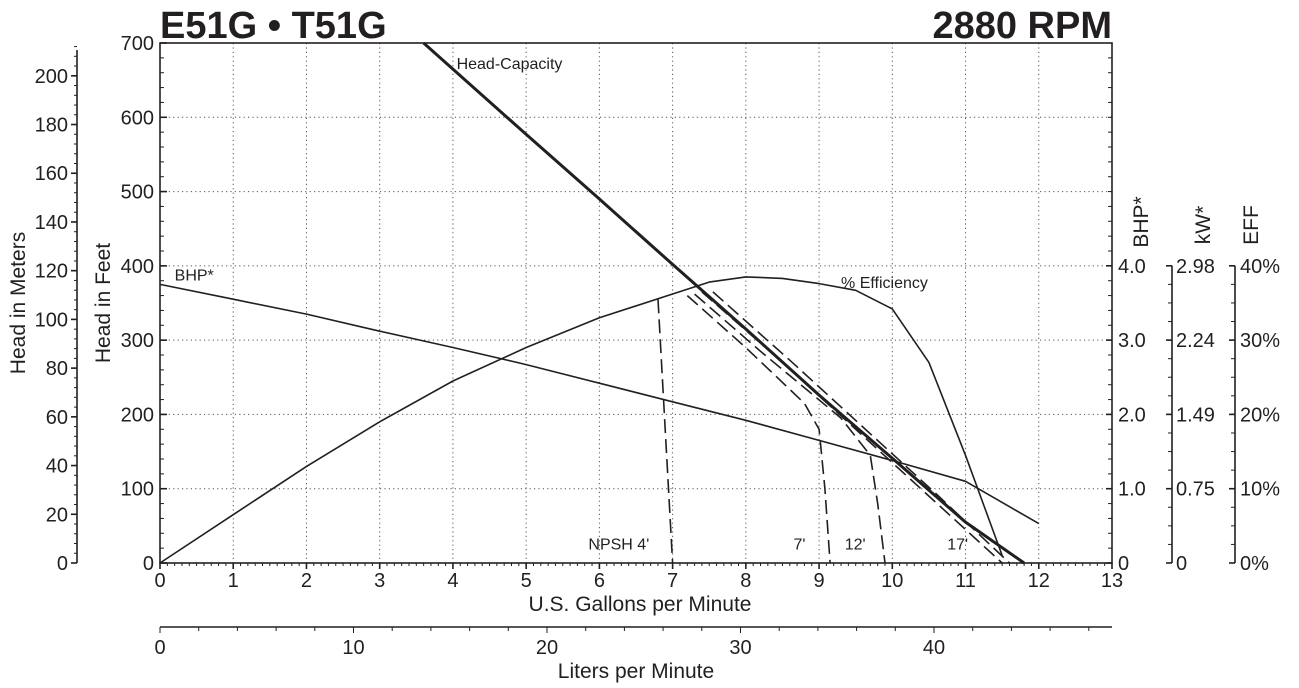  I want to click on chart-title-rpm: 2880 RPM, so click(1022, 26).